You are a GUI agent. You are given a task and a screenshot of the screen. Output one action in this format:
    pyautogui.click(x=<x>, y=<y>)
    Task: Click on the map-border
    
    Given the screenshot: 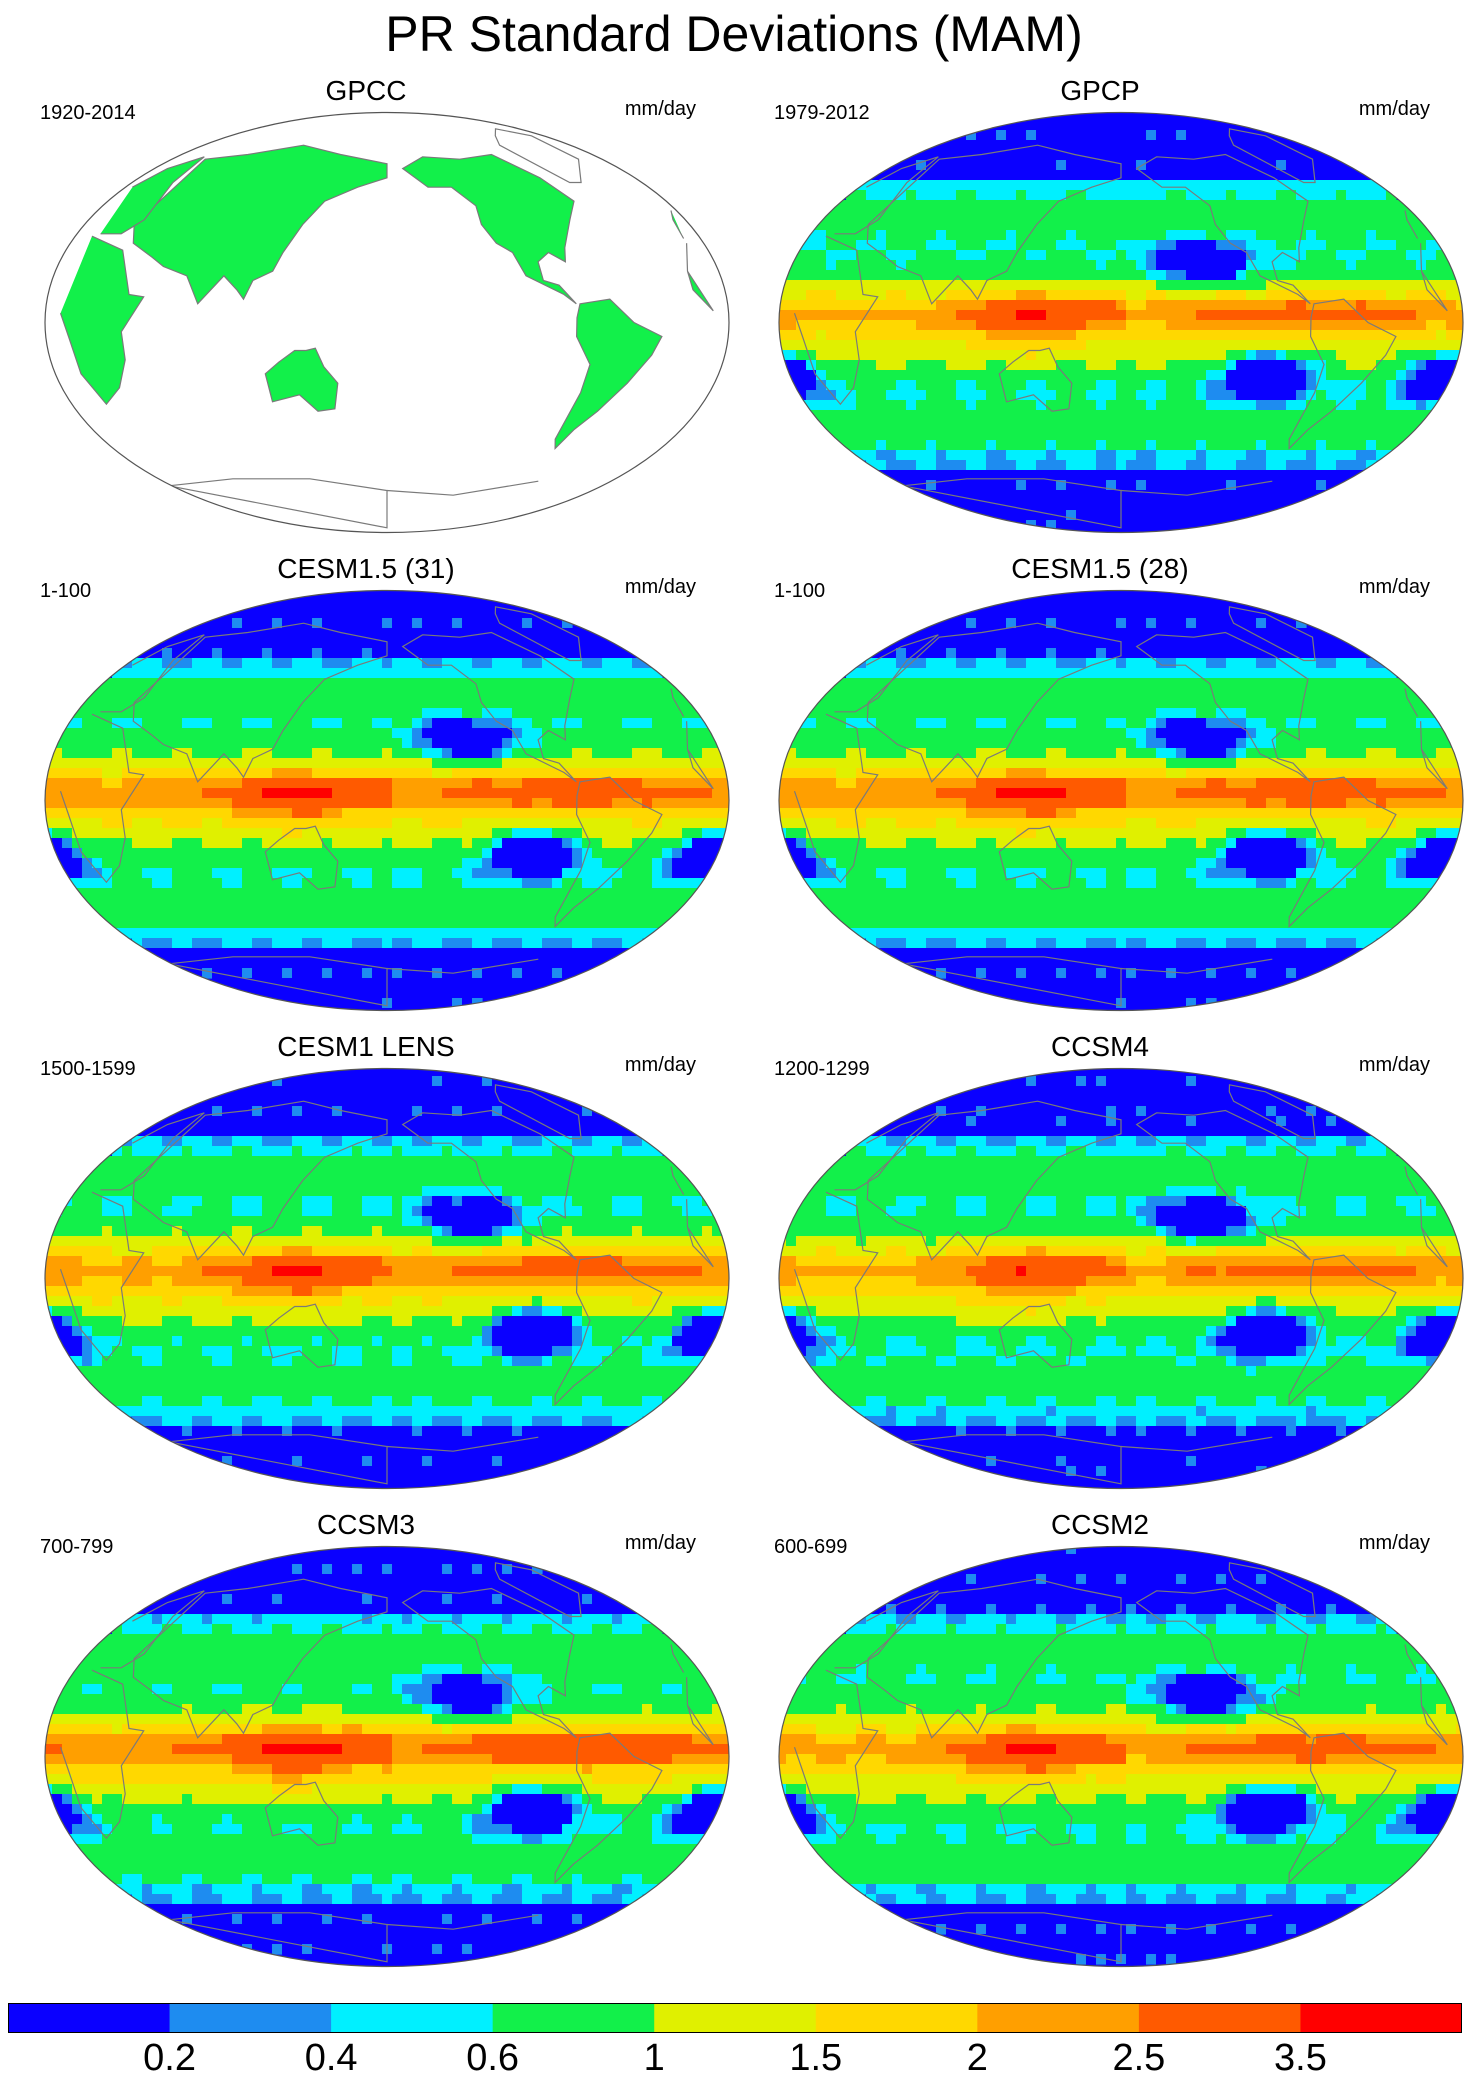 What is the action you would take?
    pyautogui.click(x=387, y=800)
    